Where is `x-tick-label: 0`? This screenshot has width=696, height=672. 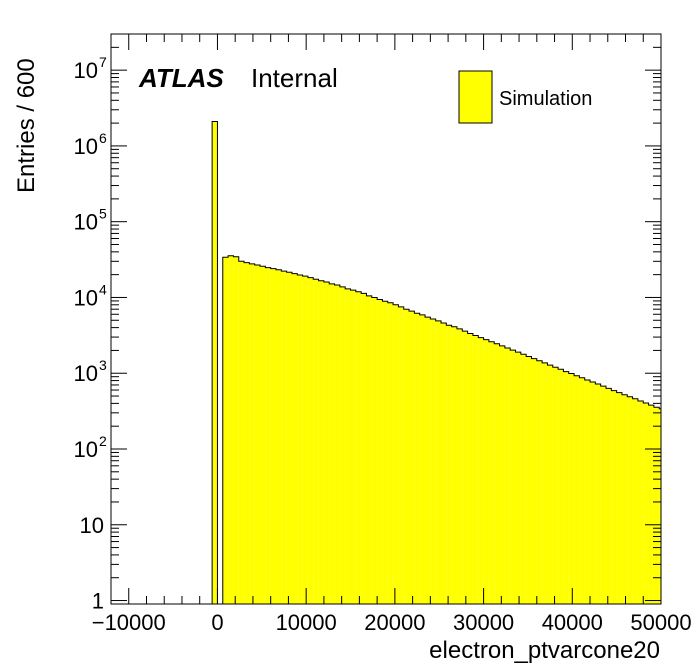 x-tick-label: 0 is located at coordinates (217, 622).